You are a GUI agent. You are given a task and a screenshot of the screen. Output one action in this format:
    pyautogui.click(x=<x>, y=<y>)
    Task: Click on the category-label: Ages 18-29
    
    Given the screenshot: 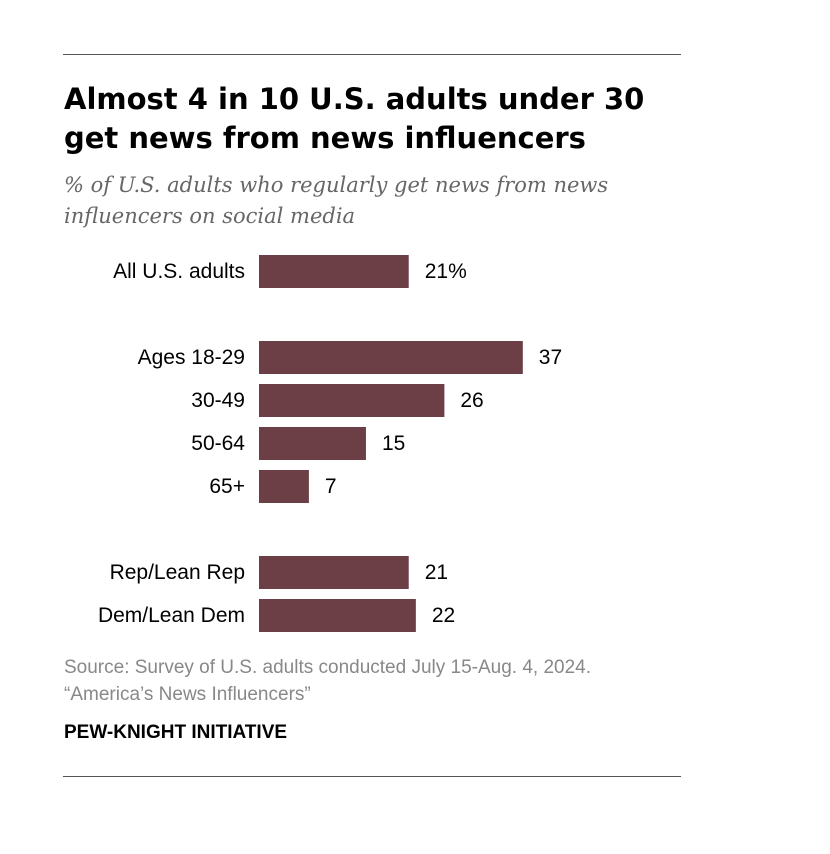 What is the action you would take?
    pyautogui.click(x=191, y=357)
    